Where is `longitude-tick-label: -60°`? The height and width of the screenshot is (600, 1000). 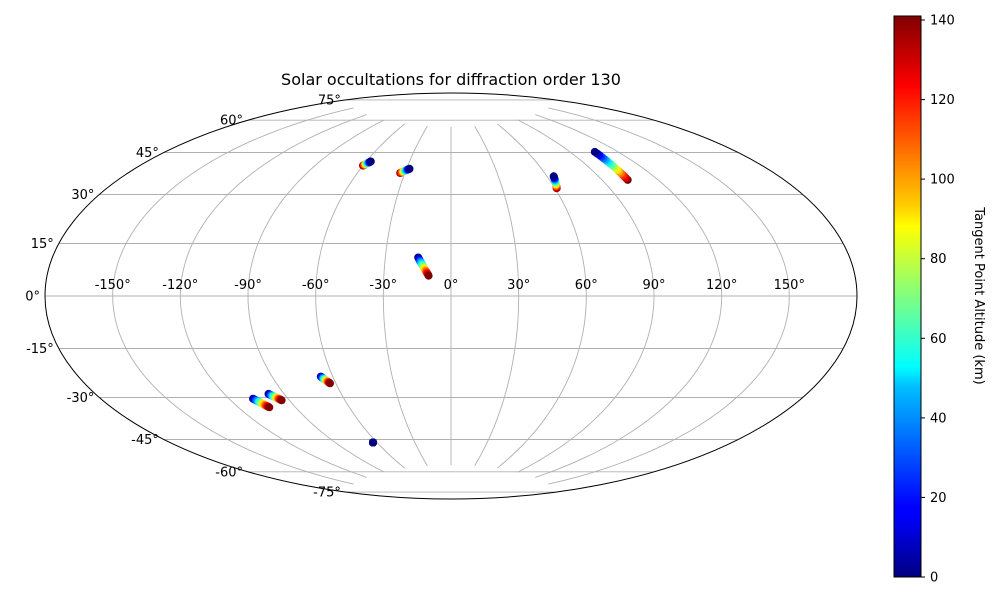 longitude-tick-label: -60° is located at coordinates (316, 285).